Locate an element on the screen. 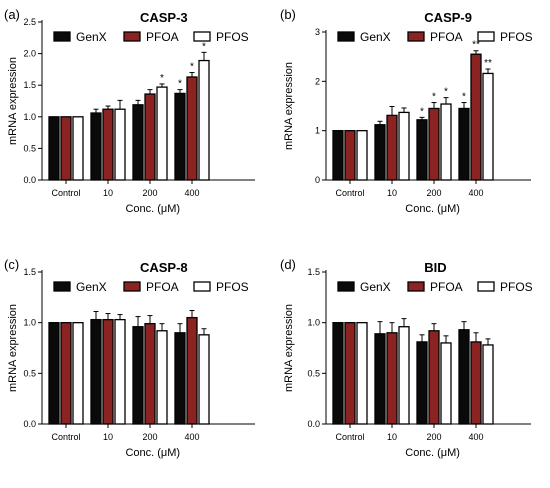  y-tick-label: 3 is located at coordinates (317, 32).